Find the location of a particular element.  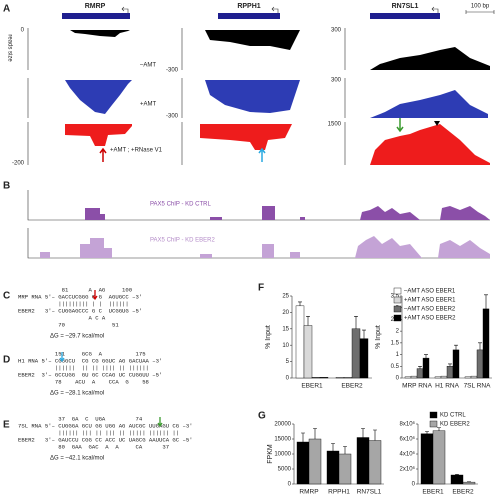

track-tick: -300 is located at coordinates (172, 117).